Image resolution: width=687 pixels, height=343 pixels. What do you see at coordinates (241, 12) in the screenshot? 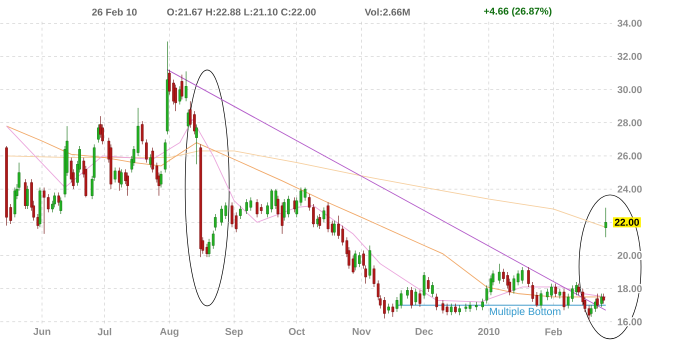
I see `text: O:21.67 H:22.88 L:21.10 C:22.00` at bounding box center [241, 12].